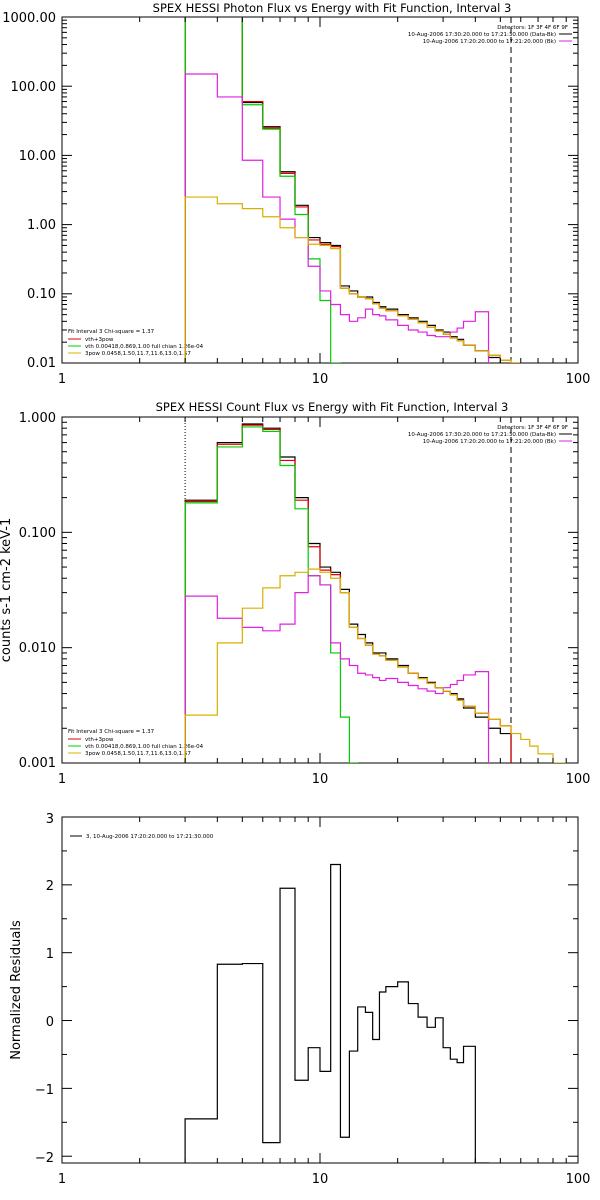 The width and height of the screenshot is (600, 1200). What do you see at coordinates (50, 819) in the screenshot?
I see `y-tick-label: 3` at bounding box center [50, 819].